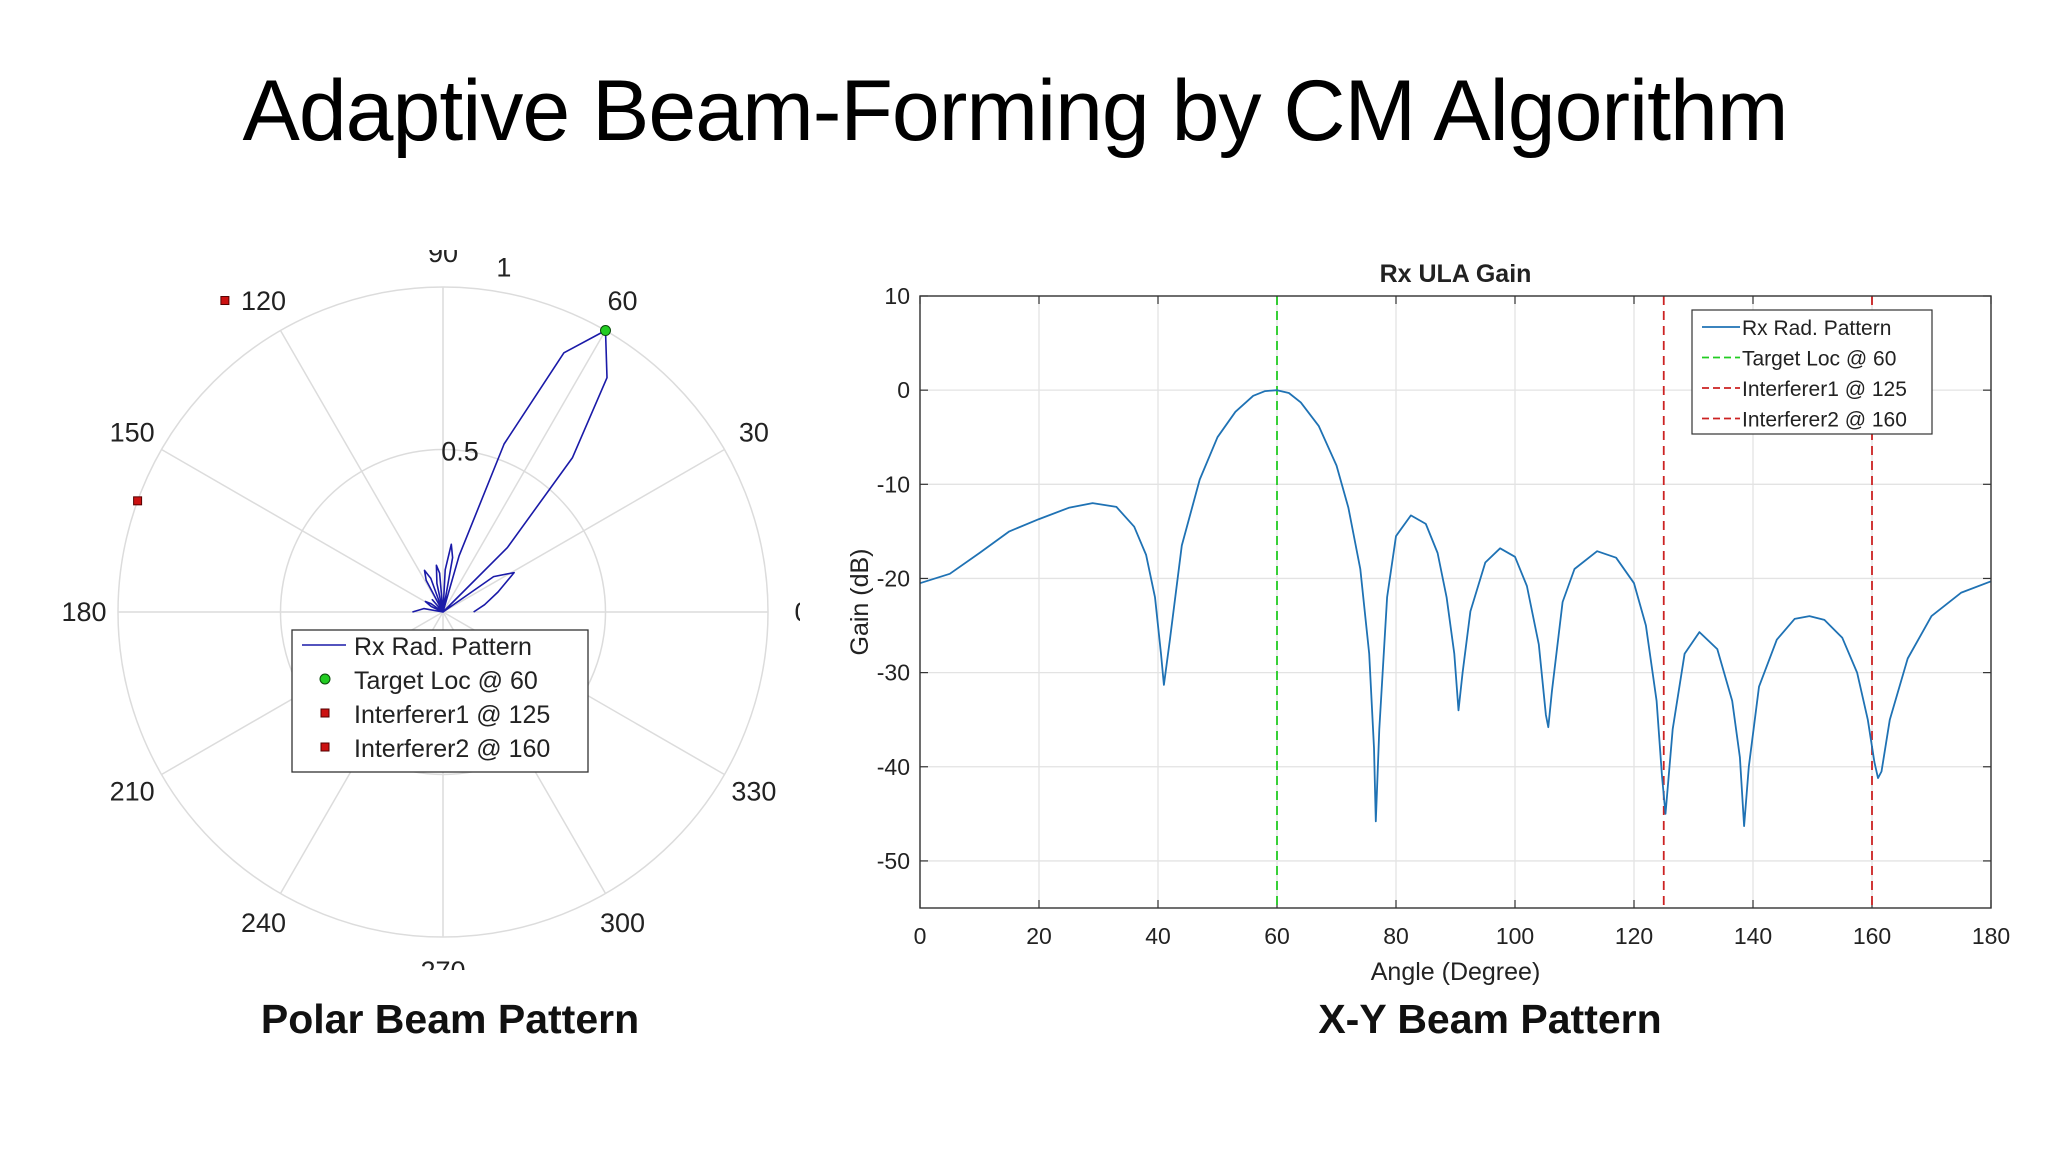 This screenshot has height=1152, width=2048. What do you see at coordinates (622, 923) in the screenshot?
I see `polar-angle-tick-label: 300` at bounding box center [622, 923].